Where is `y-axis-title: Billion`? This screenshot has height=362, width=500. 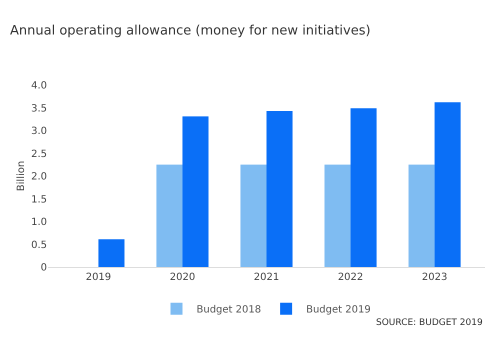
y-axis-title: Billion is located at coordinates (22, 176).